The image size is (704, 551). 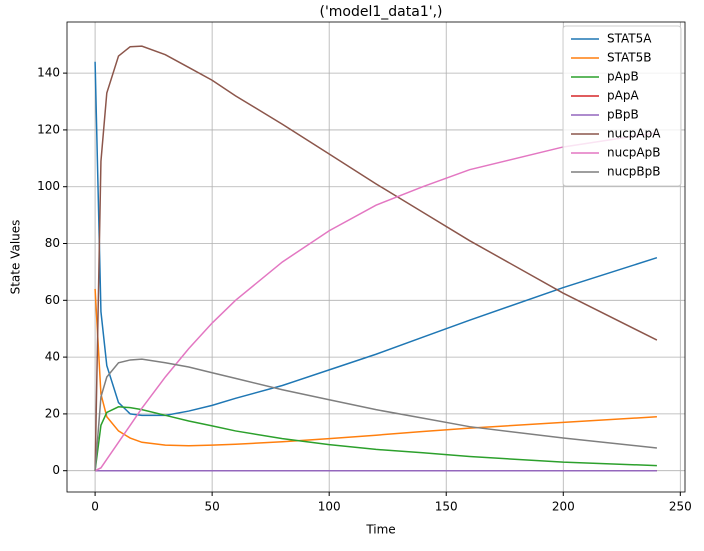 What do you see at coordinates (380, 530) in the screenshot?
I see `x-axis-label: Time` at bounding box center [380, 530].